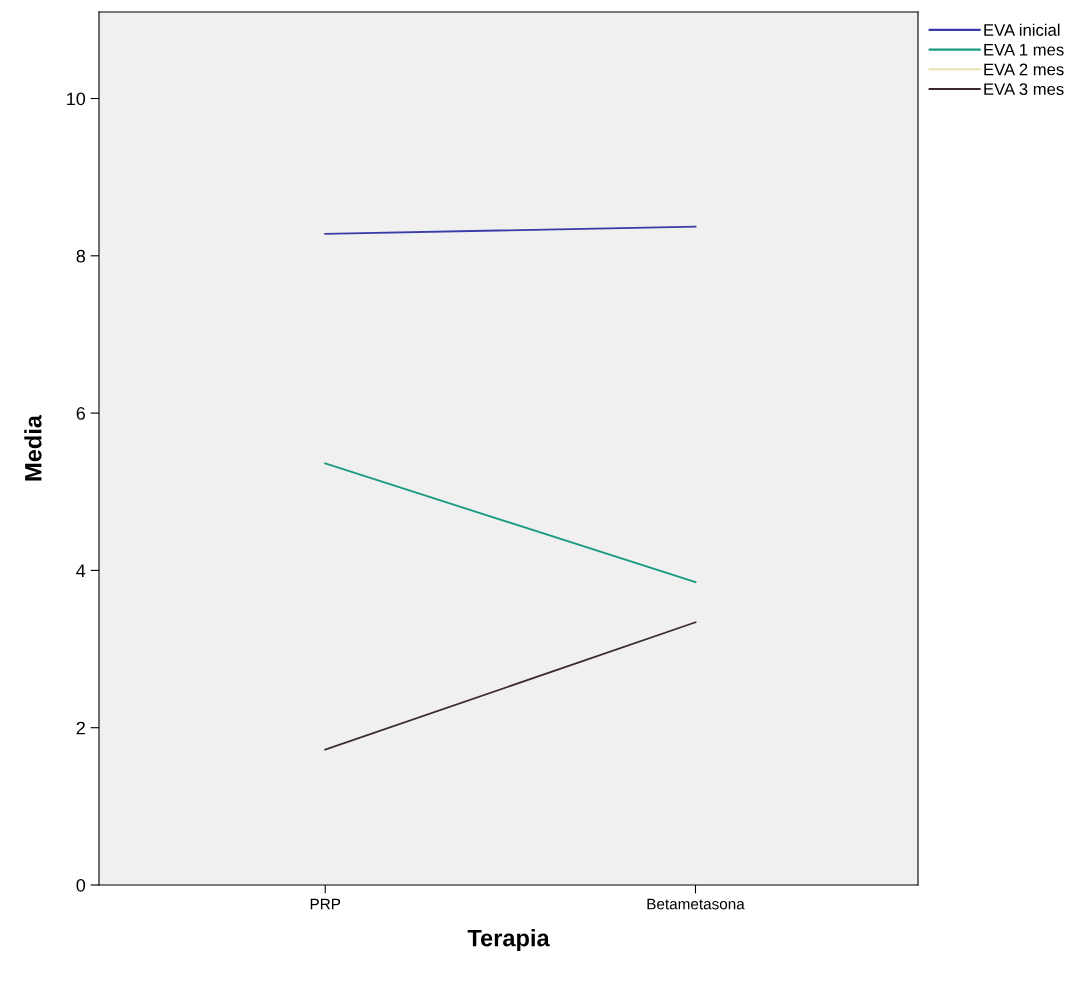 The width and height of the screenshot is (1083, 982). Describe the element at coordinates (325, 904) in the screenshot. I see `x-tick-label: PRP` at that location.